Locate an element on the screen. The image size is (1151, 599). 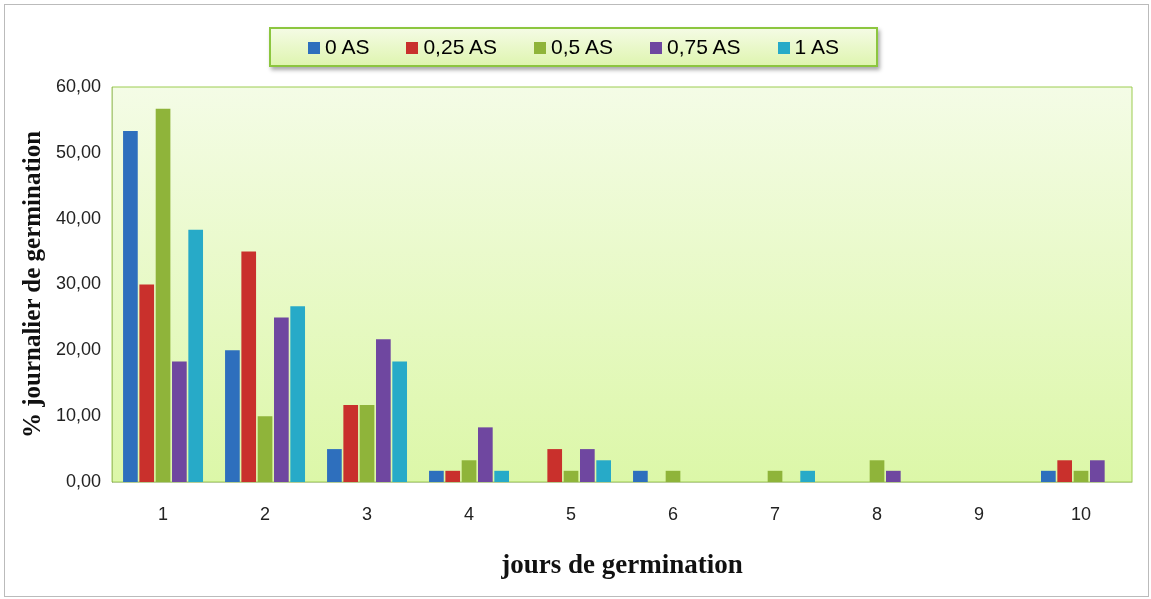
y-tick-label: 40,00 is located at coordinates (79, 217).